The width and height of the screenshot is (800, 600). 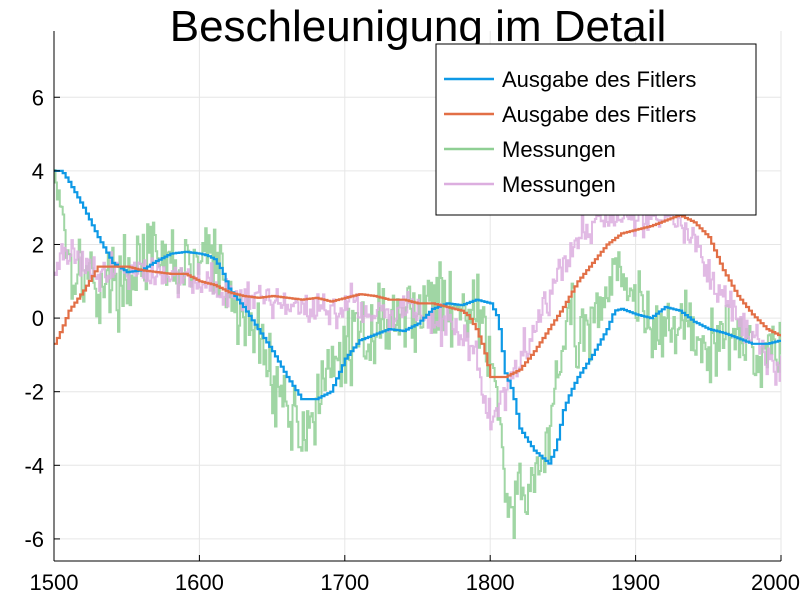 What do you see at coordinates (199, 582) in the screenshot?
I see `x-tick-label: 1600` at bounding box center [199, 582].